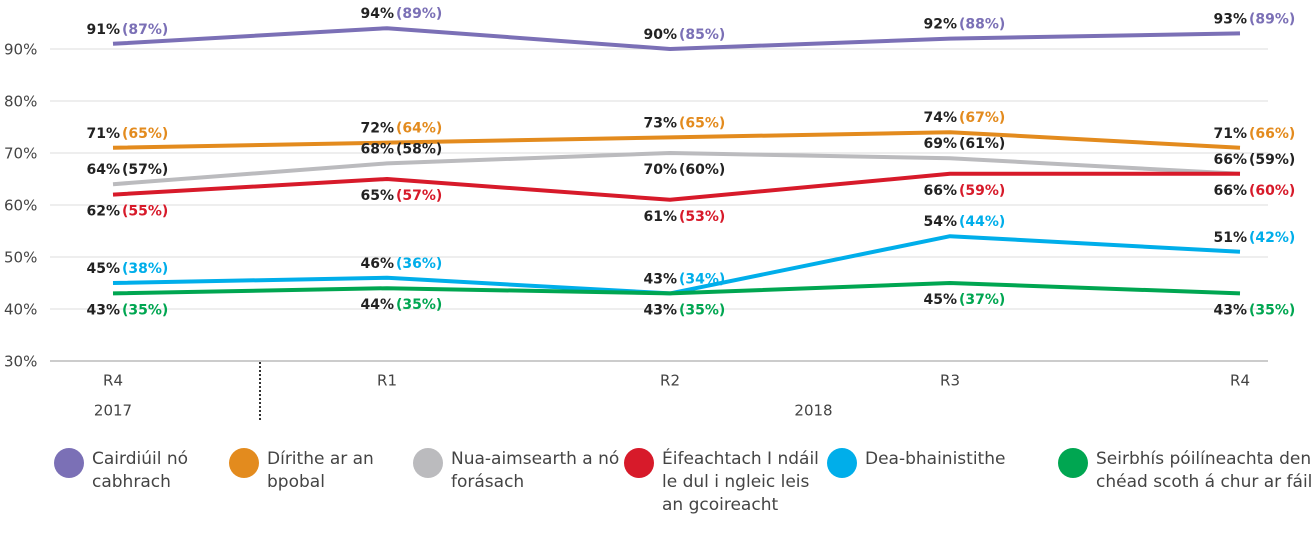 This screenshot has width=1312, height=548. I want to click on value-label: 74%, so click(940, 118).